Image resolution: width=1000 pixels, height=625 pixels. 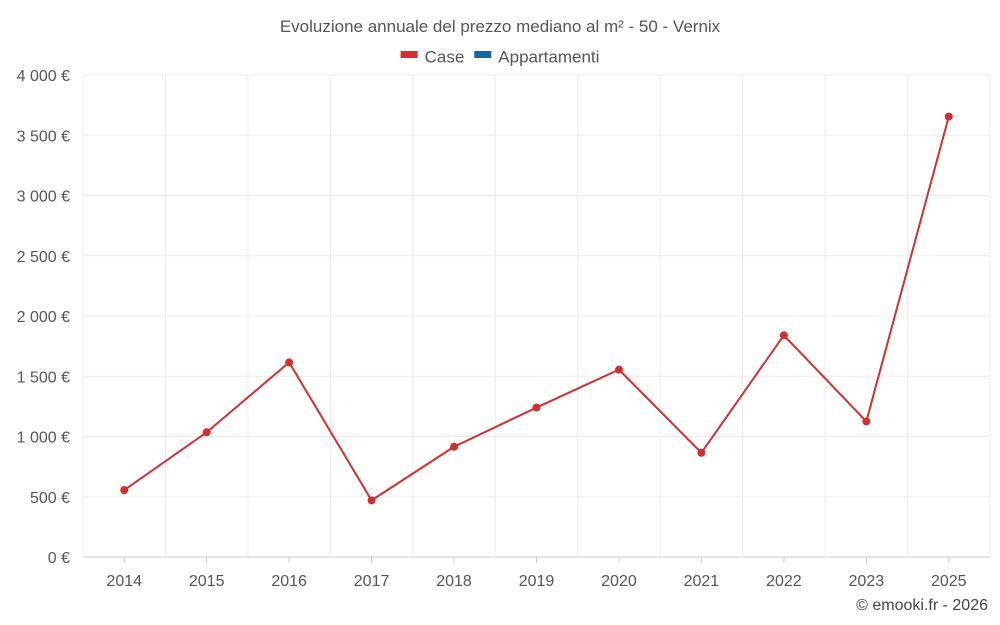 What do you see at coordinates (619, 581) in the screenshot?
I see `x-tick-label: 2020` at bounding box center [619, 581].